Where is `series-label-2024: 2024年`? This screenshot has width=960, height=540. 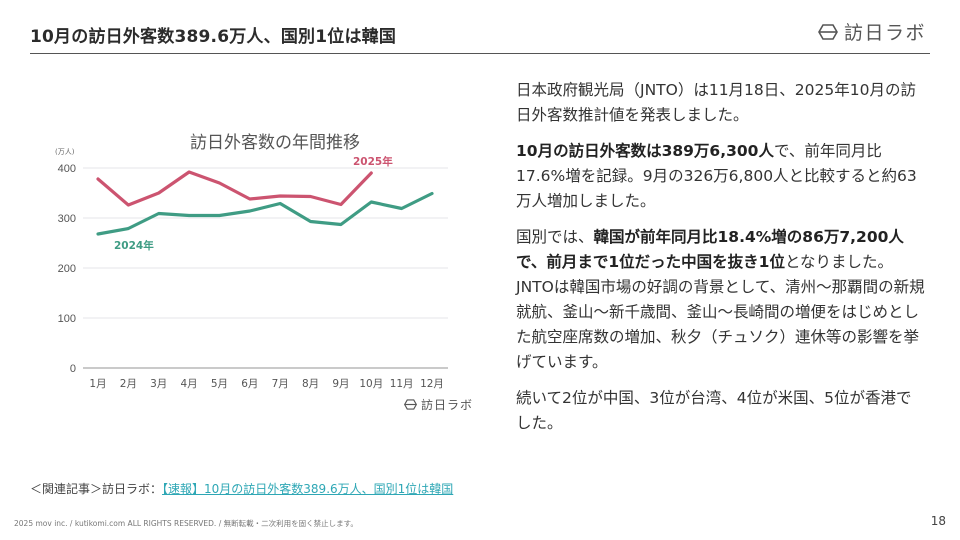
series-label-2024: 2024年 is located at coordinates (134, 245).